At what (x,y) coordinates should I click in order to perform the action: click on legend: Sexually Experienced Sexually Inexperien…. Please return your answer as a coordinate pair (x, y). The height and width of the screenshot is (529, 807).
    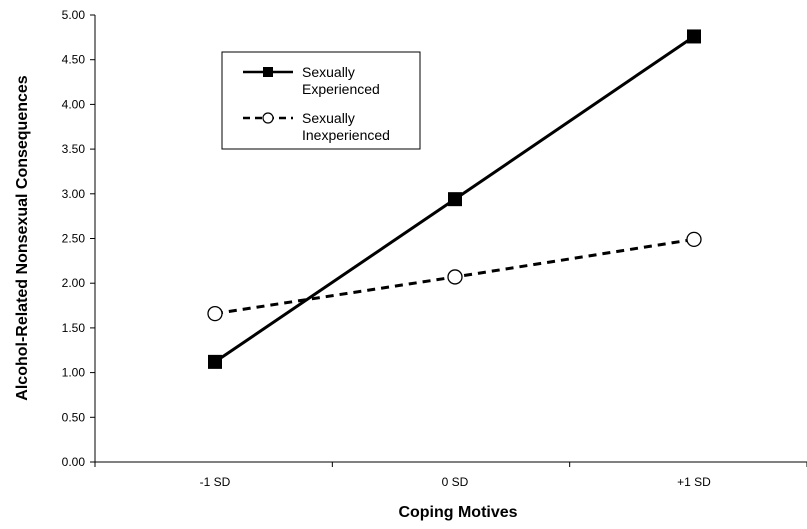
    Looking at the image, I should click on (321, 100).